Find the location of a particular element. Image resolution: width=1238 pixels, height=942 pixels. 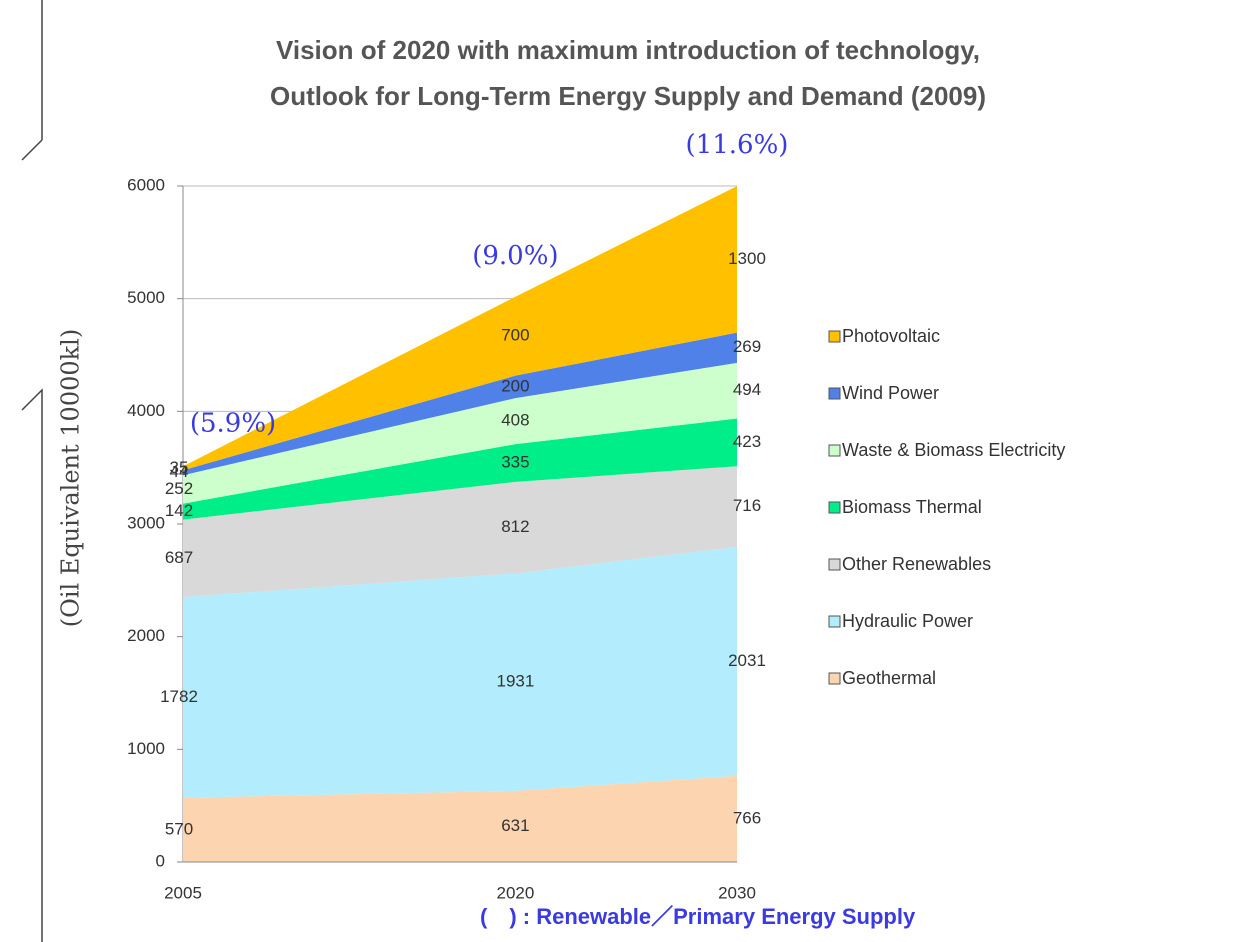

data-label: 812 is located at coordinates (515, 526).